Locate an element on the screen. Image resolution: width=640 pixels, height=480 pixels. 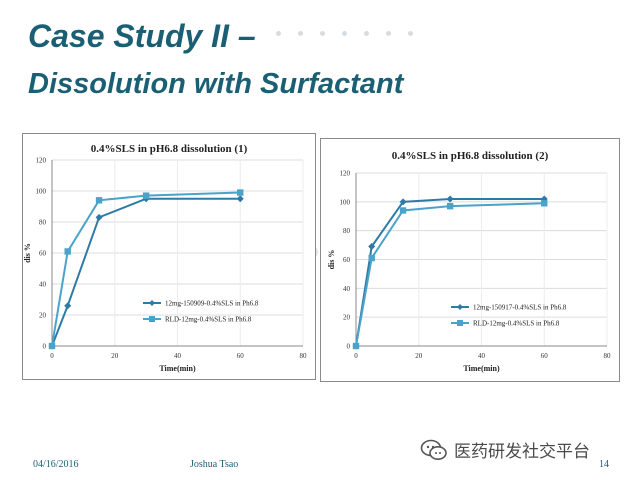
footer-date: 04/16/2016 is located at coordinates (56, 464).